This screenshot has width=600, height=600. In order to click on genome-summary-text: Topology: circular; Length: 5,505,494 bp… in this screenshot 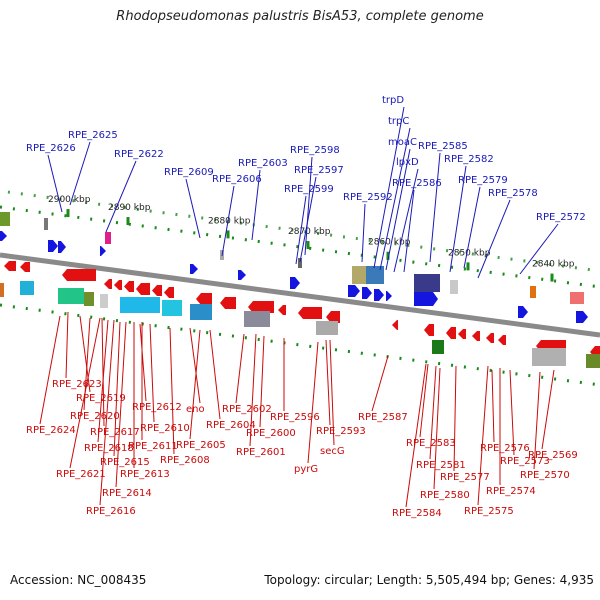, I will do `click(429, 580)`.